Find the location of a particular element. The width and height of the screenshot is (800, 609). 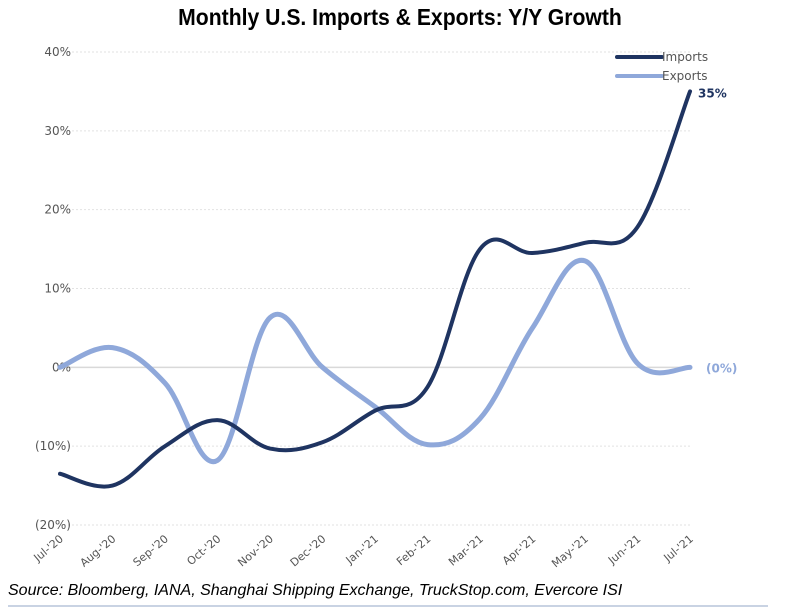

legend: Imports Exports is located at coordinates (661, 66).